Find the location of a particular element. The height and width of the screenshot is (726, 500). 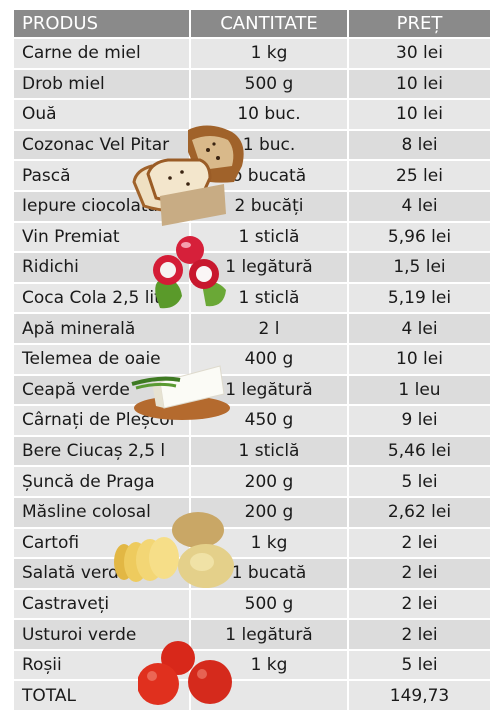

row-price: 25 lei is located at coordinates (419, 175).